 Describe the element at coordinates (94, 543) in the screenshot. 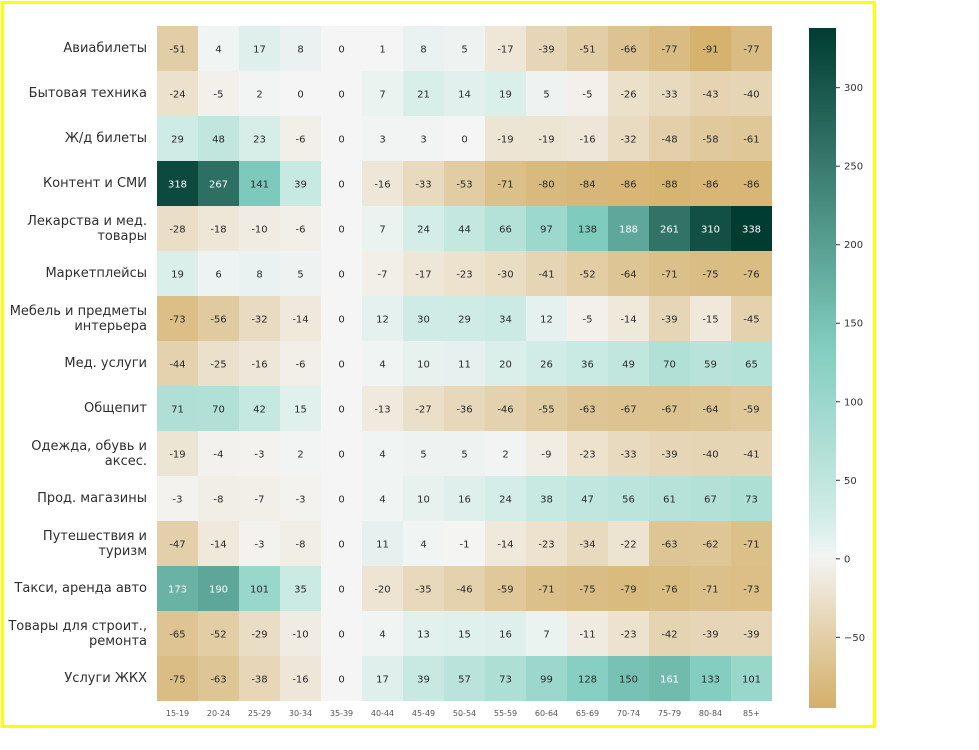

I see `row-label: Путешествия и туризм` at that location.